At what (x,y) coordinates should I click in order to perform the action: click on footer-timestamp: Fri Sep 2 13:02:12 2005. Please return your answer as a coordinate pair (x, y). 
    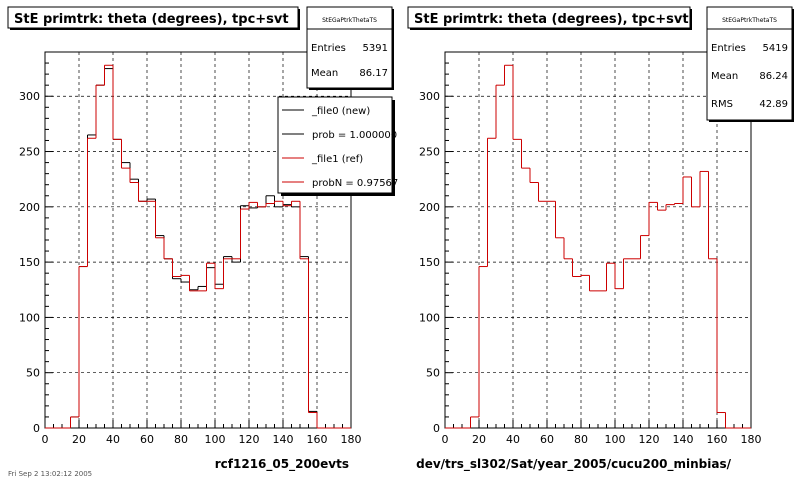
    Looking at the image, I should click on (50, 474).